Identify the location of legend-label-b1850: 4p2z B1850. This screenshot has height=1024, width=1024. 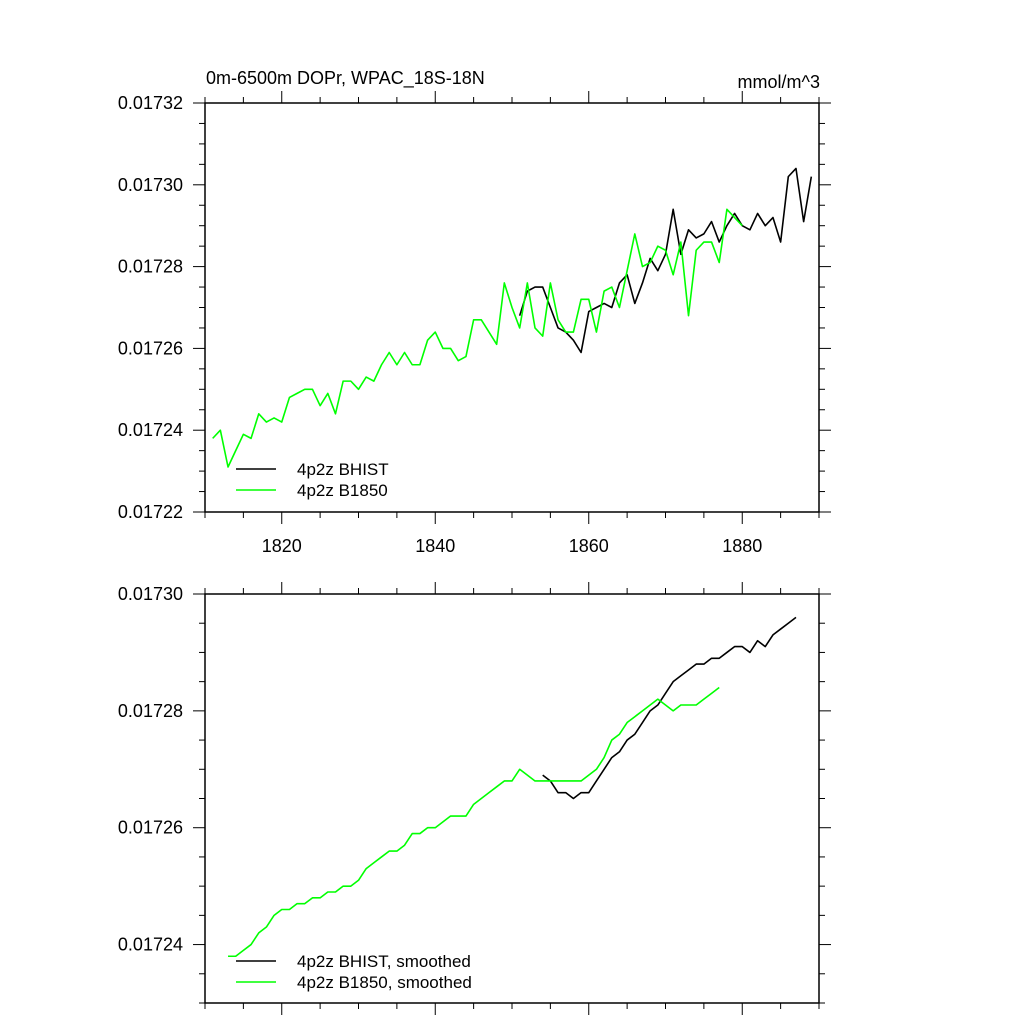
(342, 490).